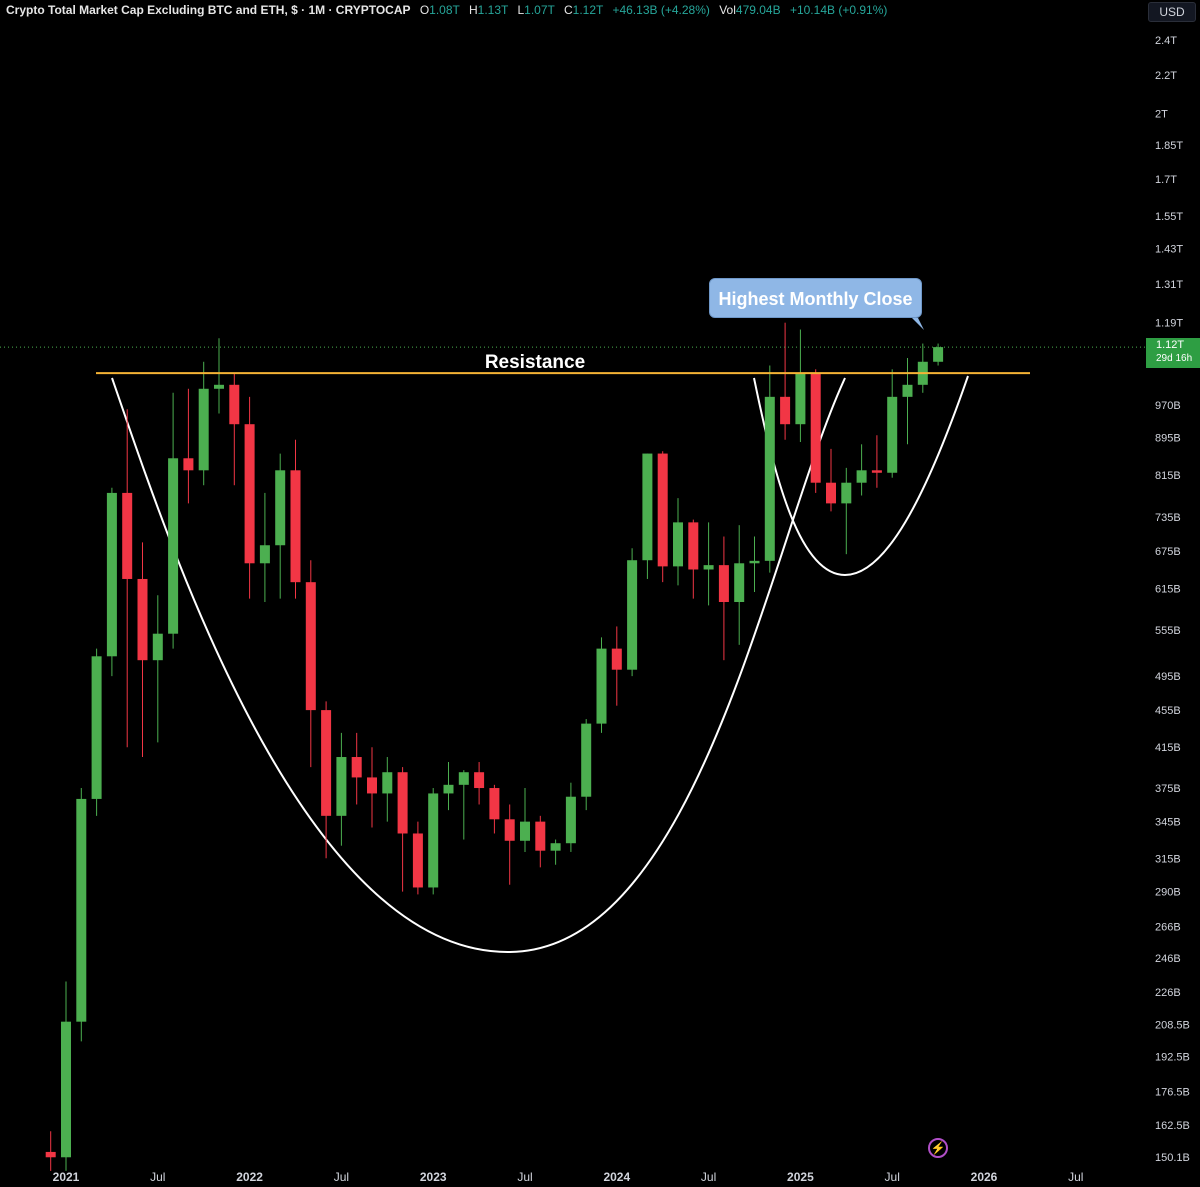  Describe the element at coordinates (341, 1177) in the screenshot. I see `x-tick-label: Jul` at that location.